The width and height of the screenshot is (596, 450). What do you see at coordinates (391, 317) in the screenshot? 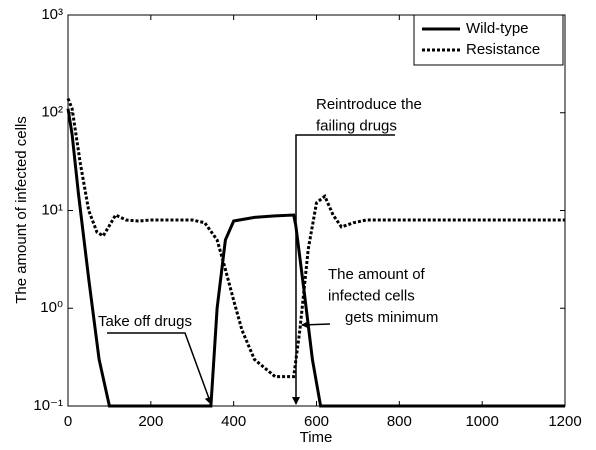
I see `annotation: gets minimum` at bounding box center [391, 317].